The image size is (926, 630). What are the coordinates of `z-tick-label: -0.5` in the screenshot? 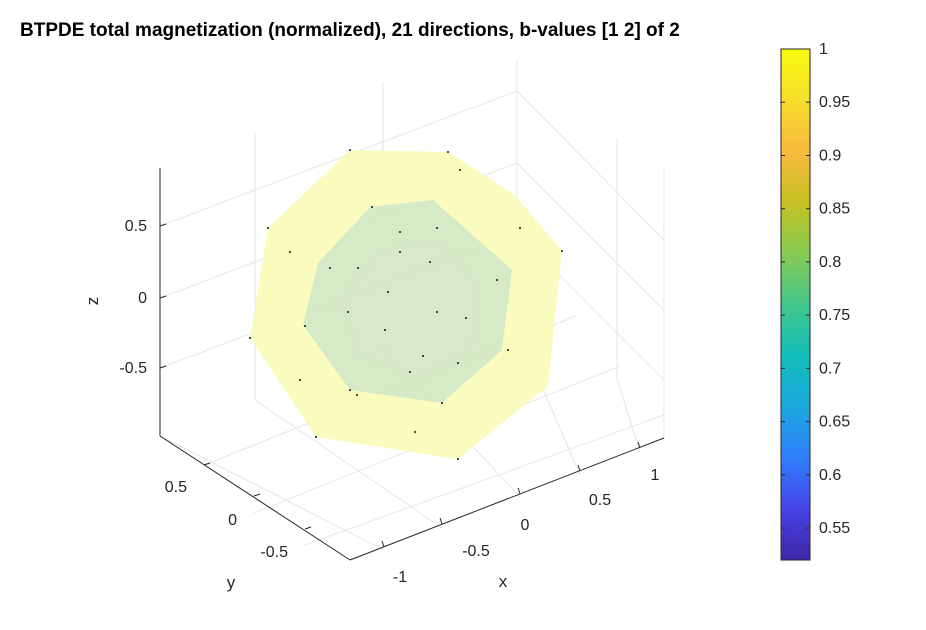 It's located at (133, 368).